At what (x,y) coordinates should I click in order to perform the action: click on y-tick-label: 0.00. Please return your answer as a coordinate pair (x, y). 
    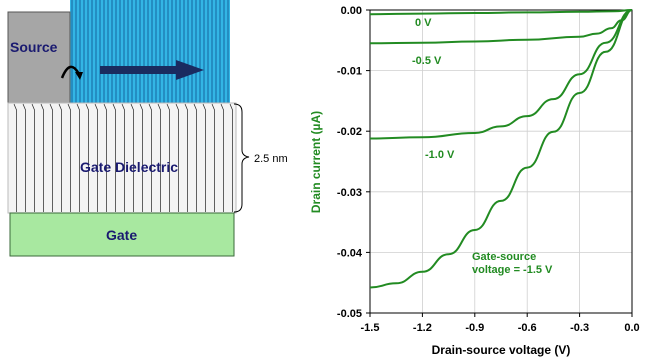
    Looking at the image, I should click on (351, 11).